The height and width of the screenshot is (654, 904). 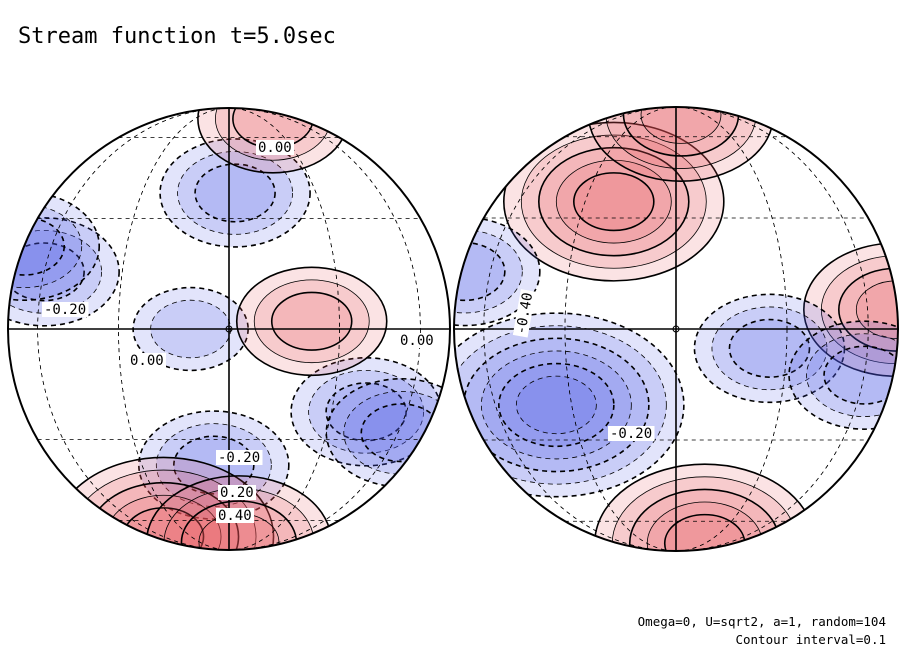 I want to click on contour-label: 0.40, so click(x=235, y=516).